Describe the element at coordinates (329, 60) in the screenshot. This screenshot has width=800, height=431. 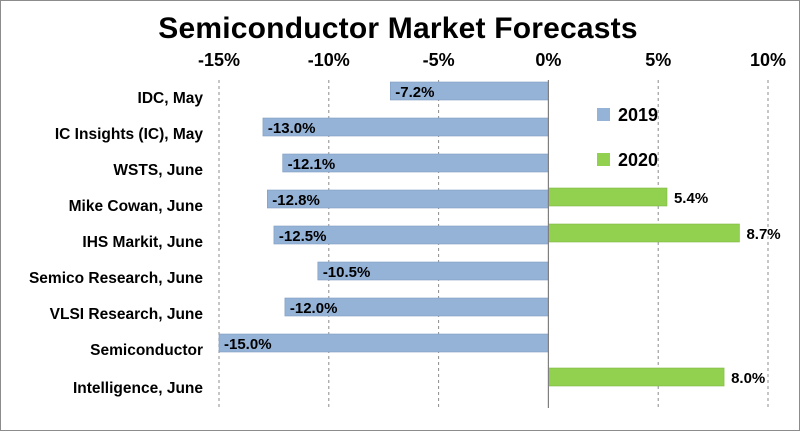
I see `x-tick-label: -10%` at that location.